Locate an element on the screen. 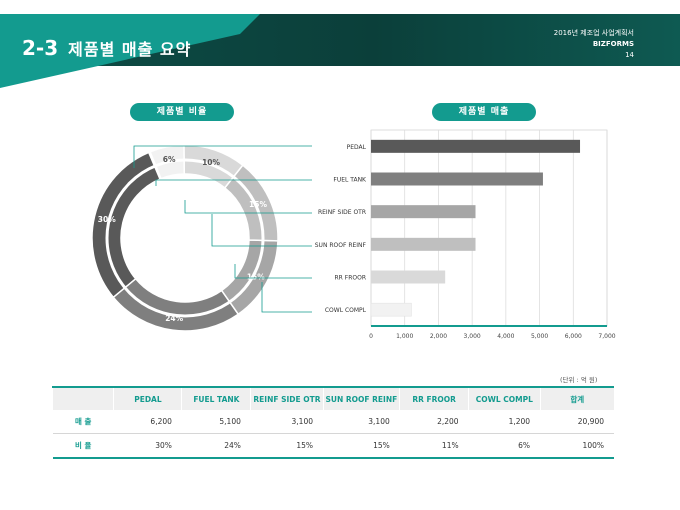 Image resolution: width=680 pixels, height=510 pixels. table-cell: 6% is located at coordinates (504, 446).